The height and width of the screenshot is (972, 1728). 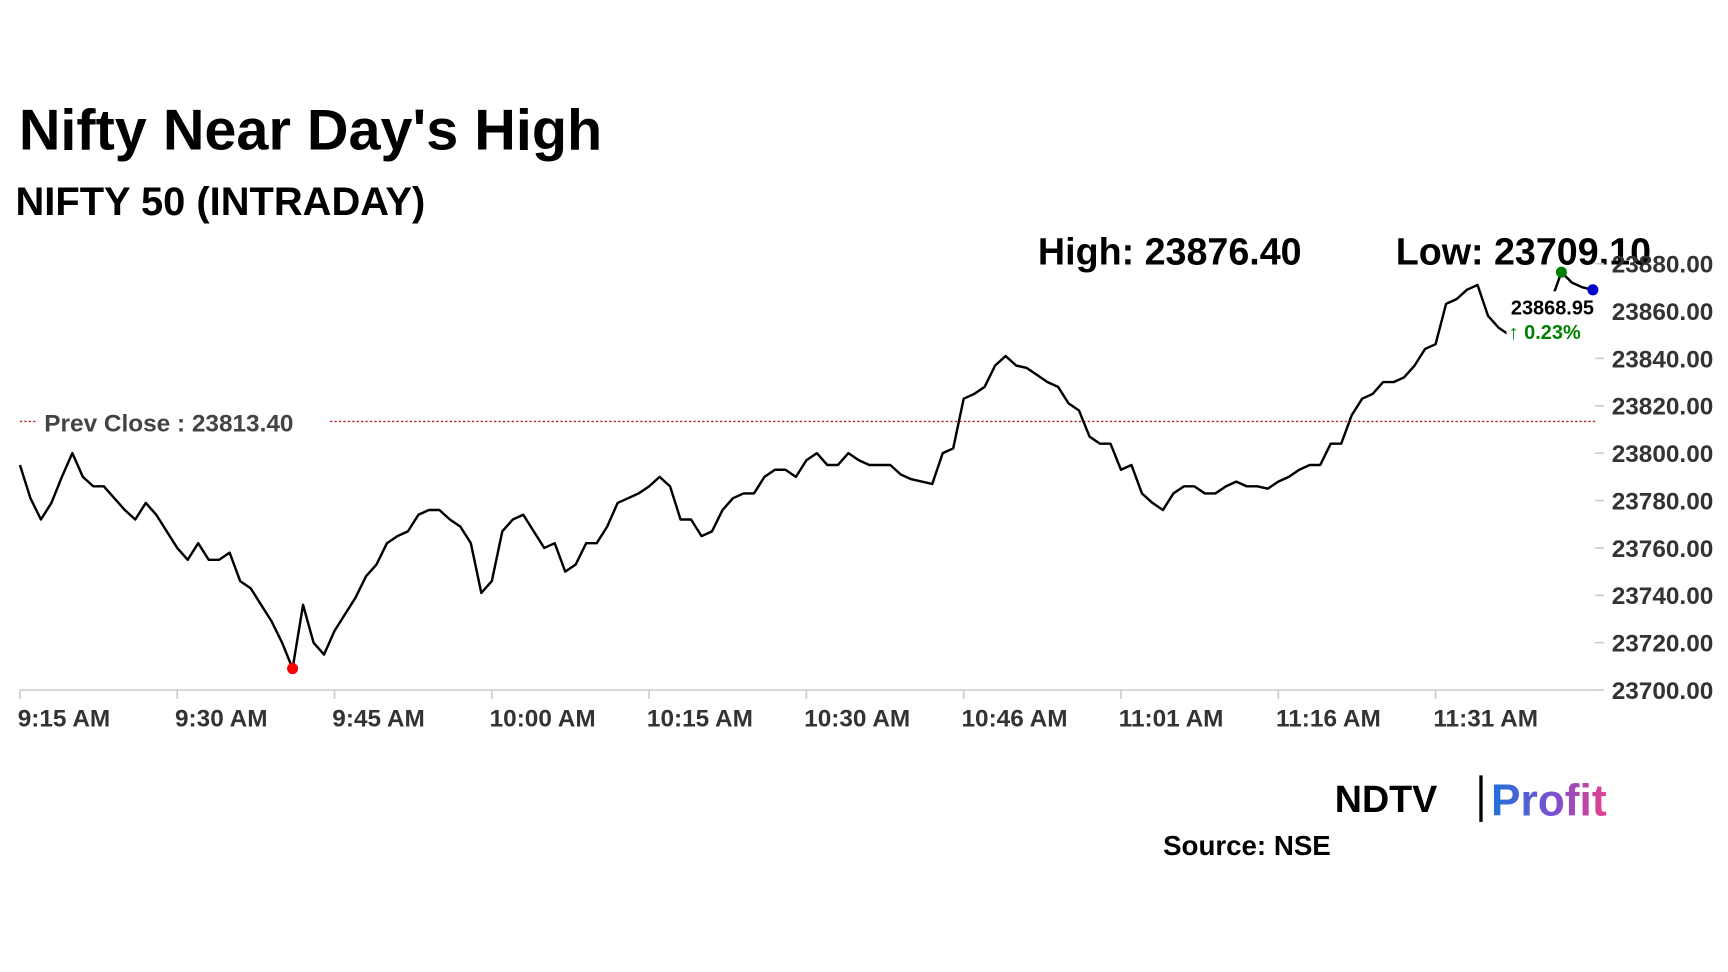 What do you see at coordinates (1545, 333) in the screenshot?
I see `change-label: ↑ 0.23%` at bounding box center [1545, 333].